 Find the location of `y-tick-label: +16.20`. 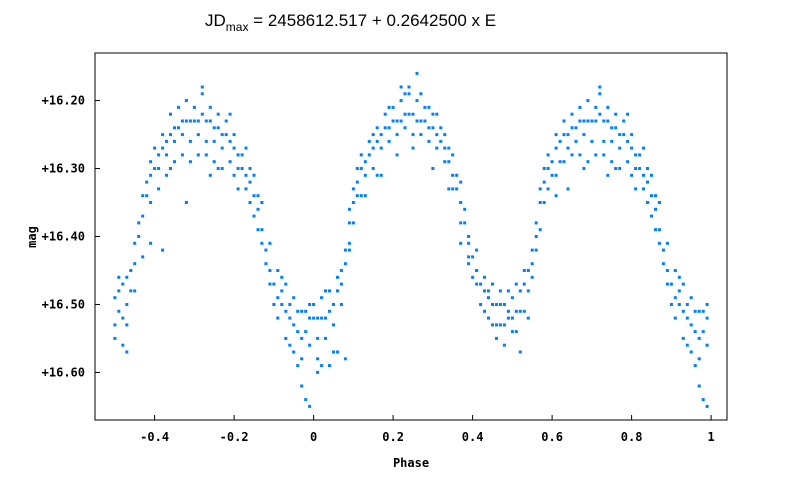

y-tick-label: +16.20 is located at coordinates (63, 101).